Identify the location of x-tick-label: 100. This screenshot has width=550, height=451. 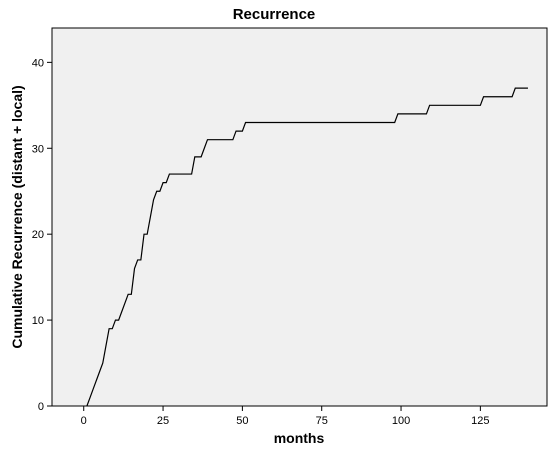
(401, 421).